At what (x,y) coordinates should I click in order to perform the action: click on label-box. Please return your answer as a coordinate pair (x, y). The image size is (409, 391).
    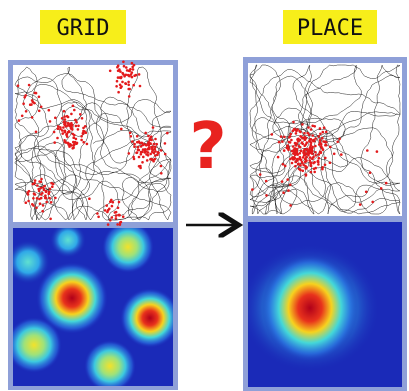
    Looking at the image, I should click on (83, 27).